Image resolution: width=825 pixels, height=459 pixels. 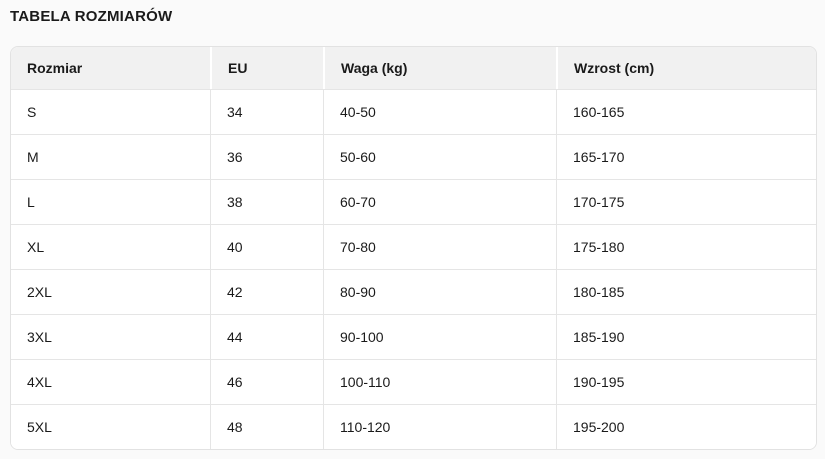 I want to click on column-header: EU, so click(x=266, y=68).